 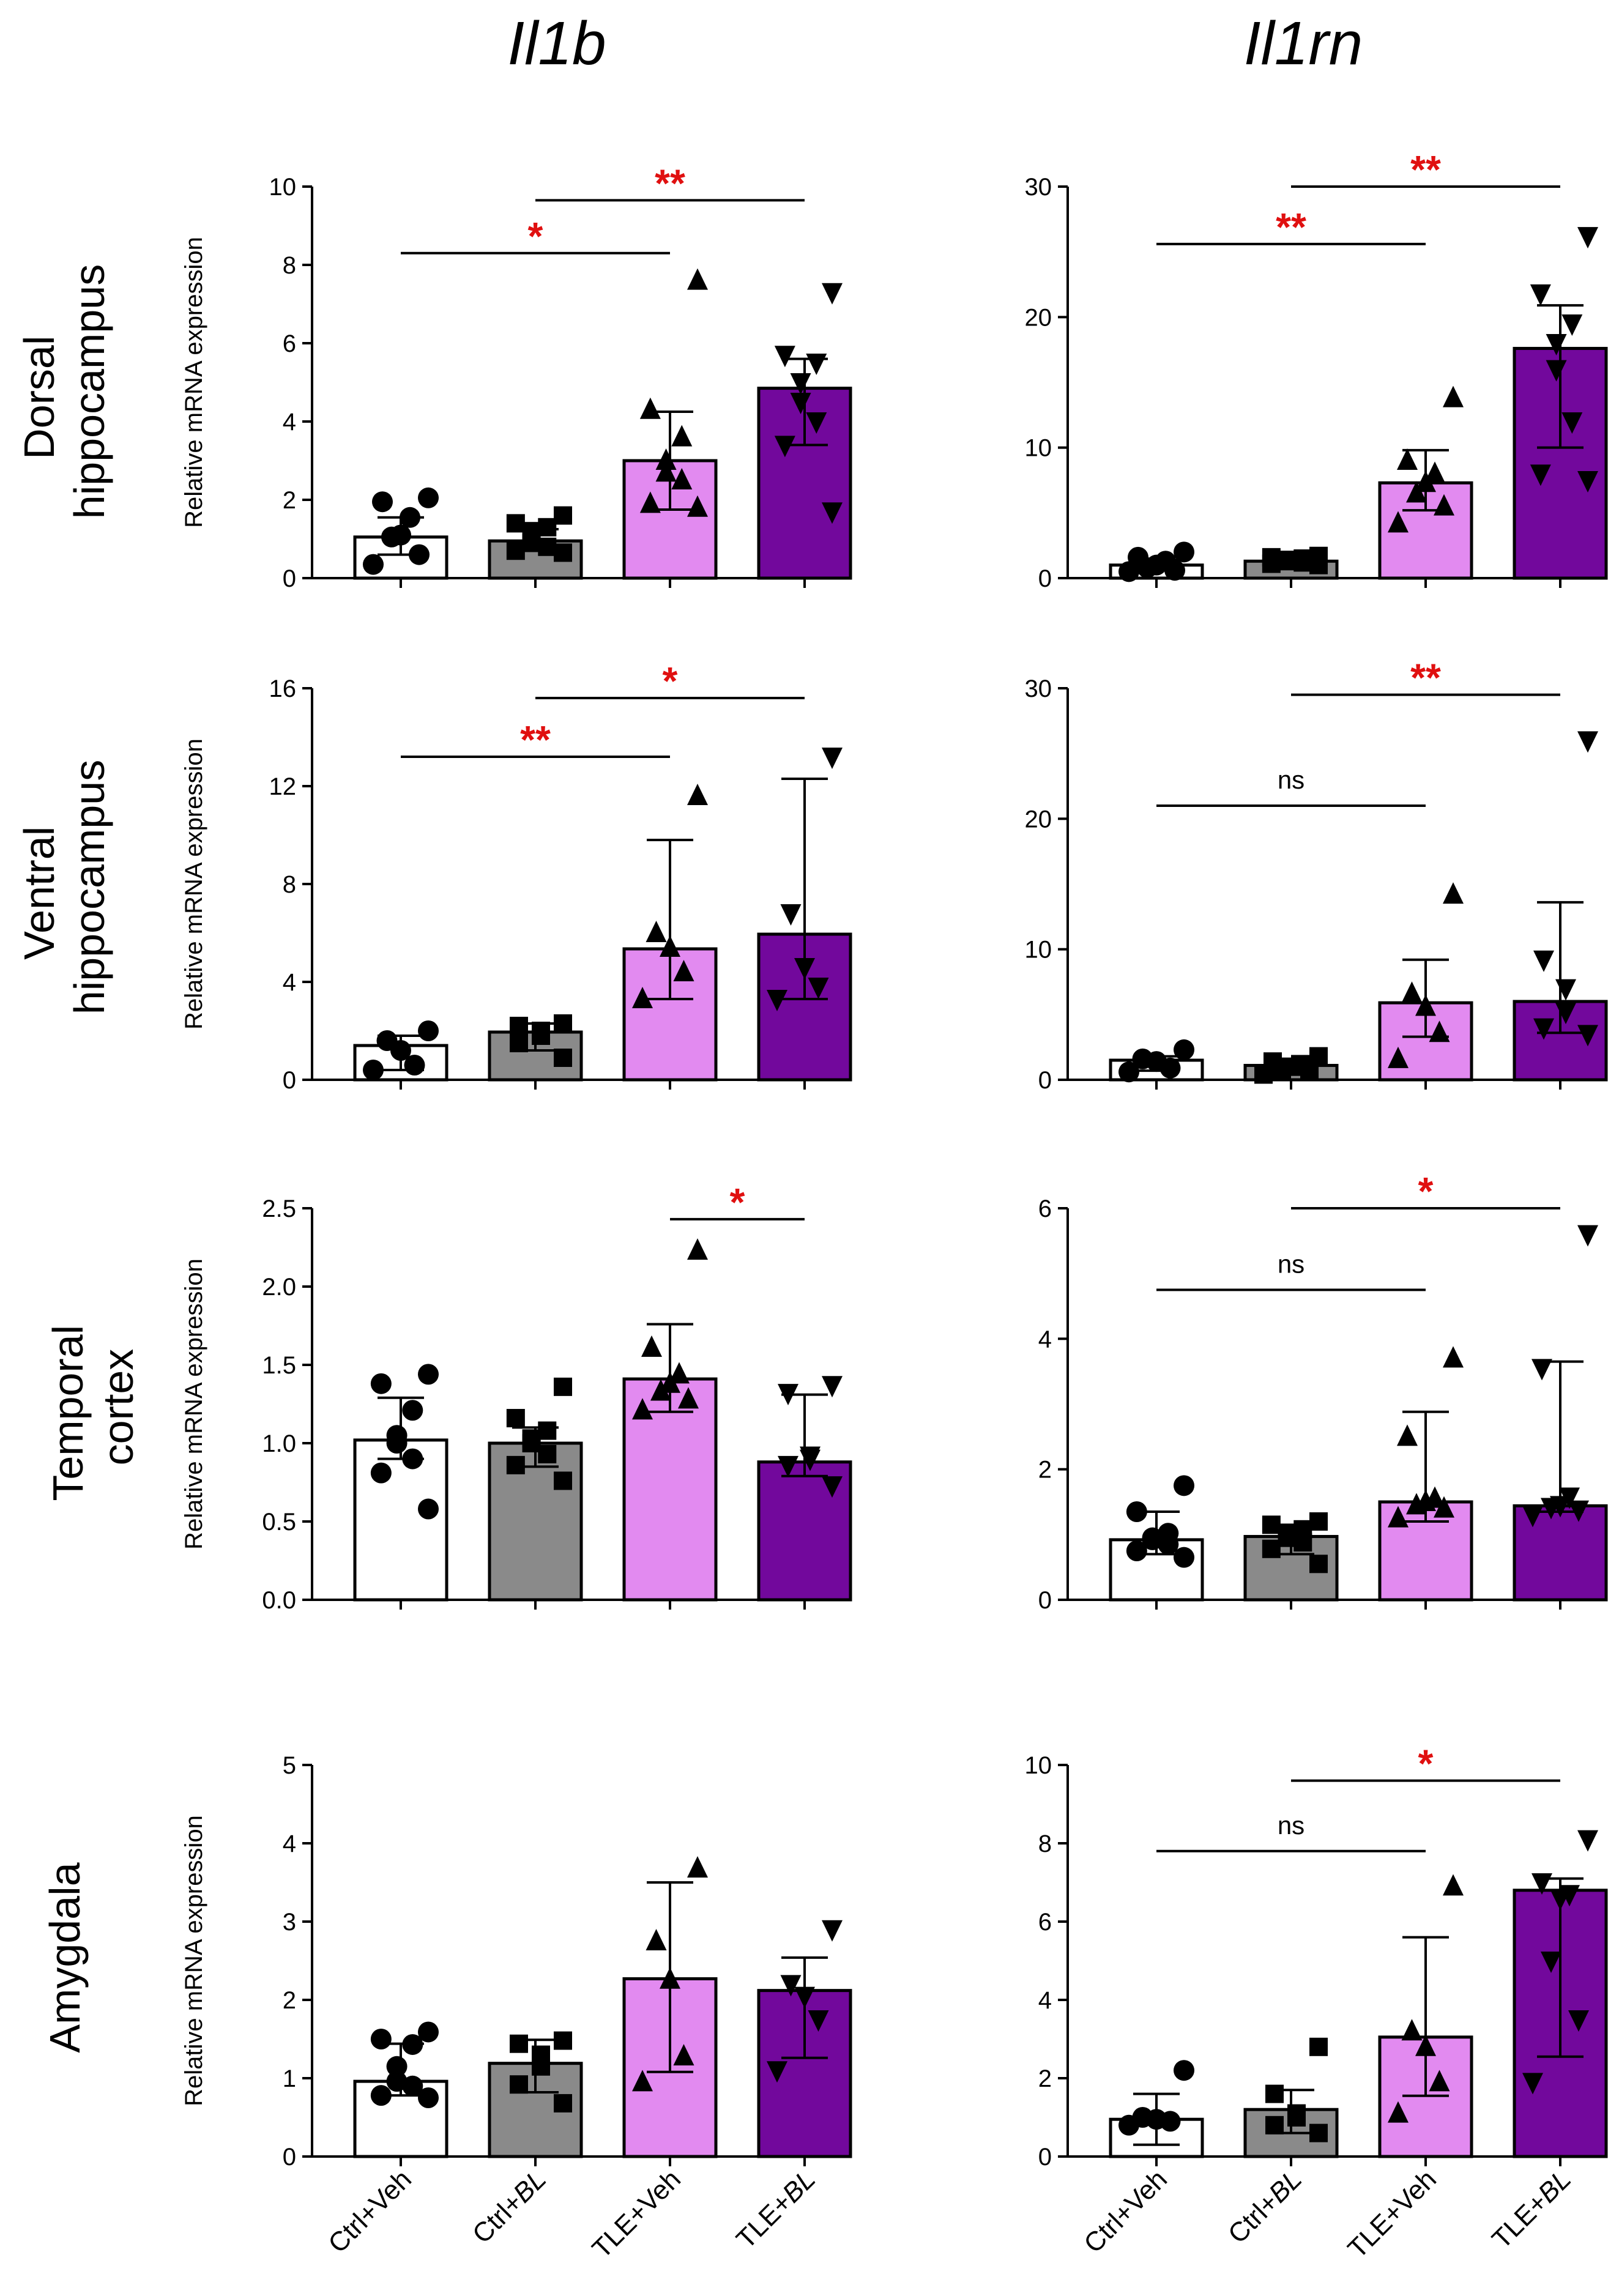 I want to click on y-tick-label: 1.0, so click(x=279, y=1443).